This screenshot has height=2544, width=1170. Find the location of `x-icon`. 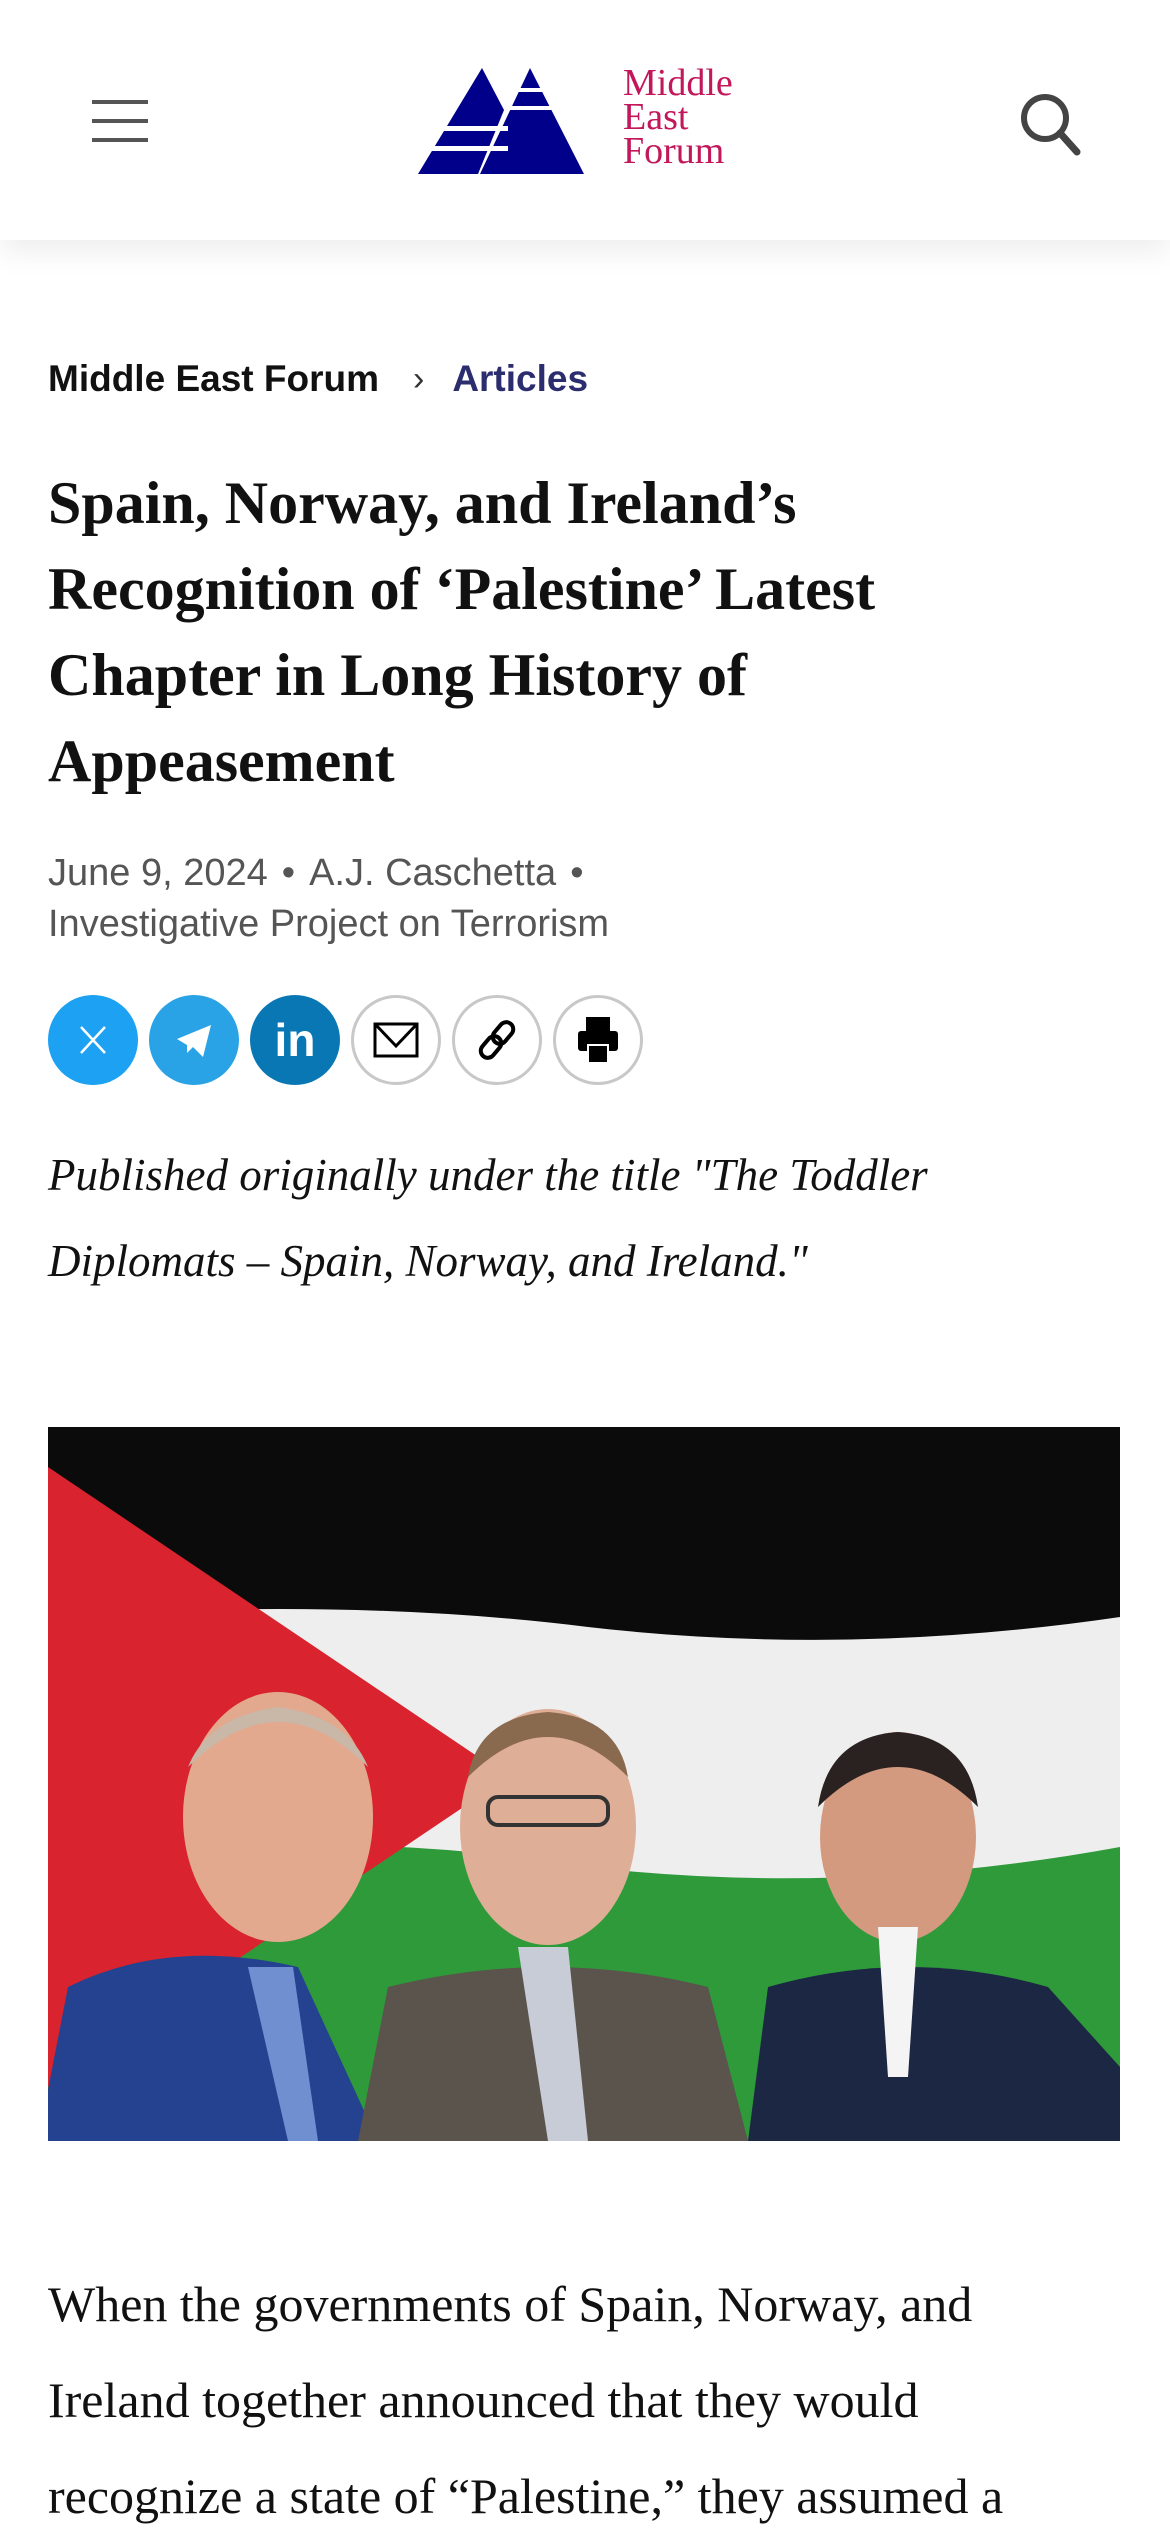

x-icon is located at coordinates (93, 1040).